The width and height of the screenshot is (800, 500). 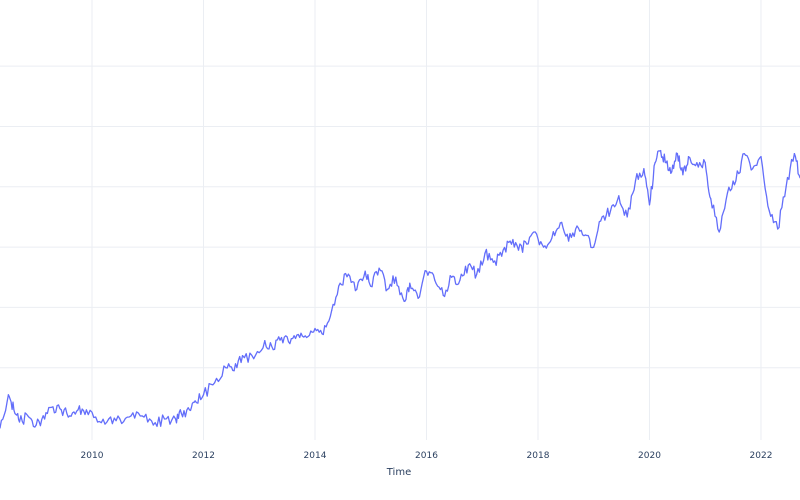 What do you see at coordinates (92, 456) in the screenshot?
I see `x-tick-label-2010: 2010` at bounding box center [92, 456].